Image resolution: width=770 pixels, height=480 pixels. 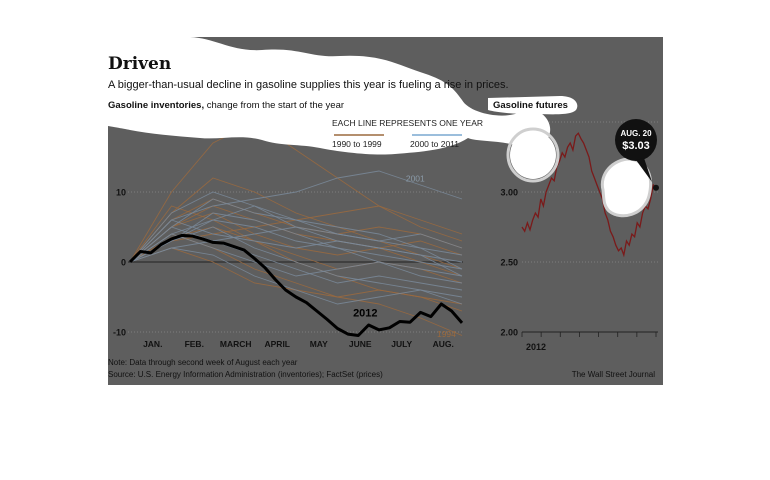 I want to click on legend-title: EACH LINE REPRESENTS ONE YEAR, so click(x=407, y=123).